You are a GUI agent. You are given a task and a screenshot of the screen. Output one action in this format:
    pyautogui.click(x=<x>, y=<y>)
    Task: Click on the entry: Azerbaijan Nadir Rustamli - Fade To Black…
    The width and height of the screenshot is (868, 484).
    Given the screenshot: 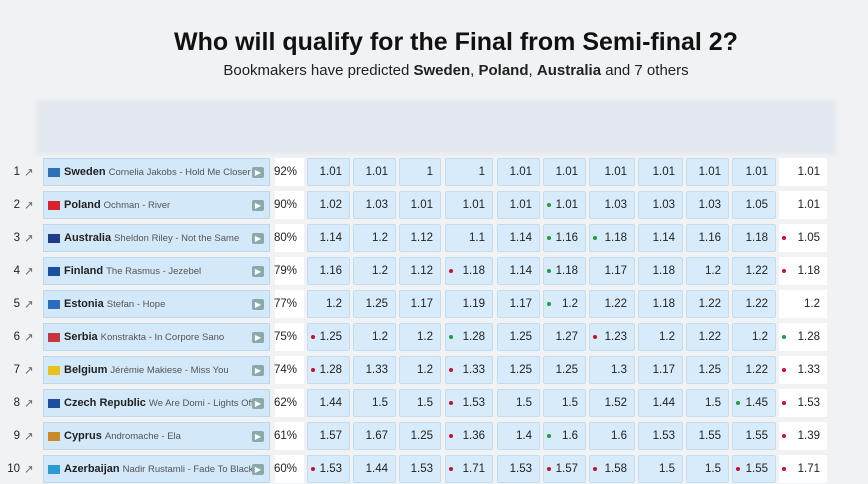 What is the action you would take?
    pyautogui.click(x=156, y=469)
    